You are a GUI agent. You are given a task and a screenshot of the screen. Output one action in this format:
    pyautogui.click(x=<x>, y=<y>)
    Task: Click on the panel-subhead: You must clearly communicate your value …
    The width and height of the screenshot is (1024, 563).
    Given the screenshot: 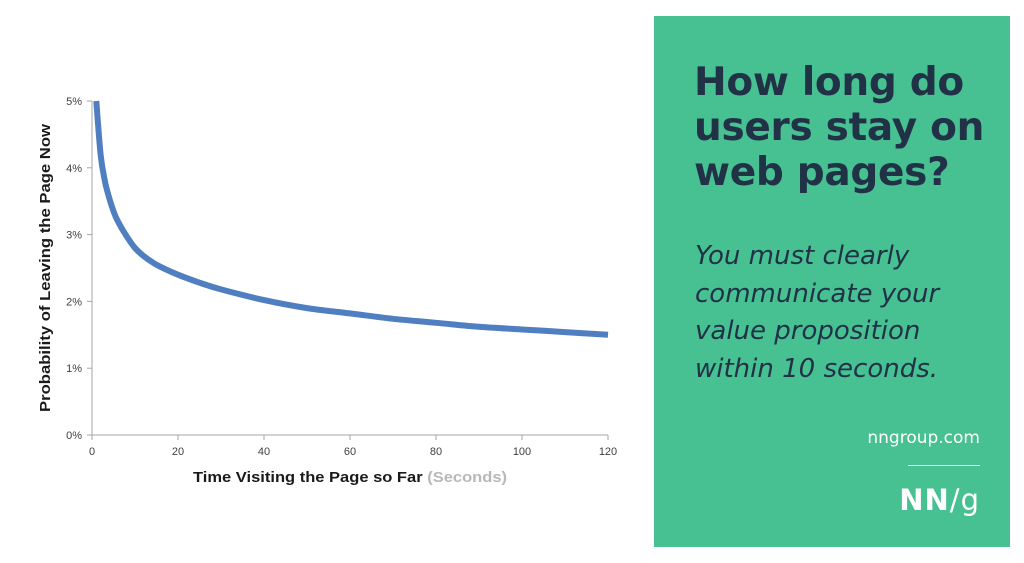 What is the action you would take?
    pyautogui.click(x=817, y=313)
    